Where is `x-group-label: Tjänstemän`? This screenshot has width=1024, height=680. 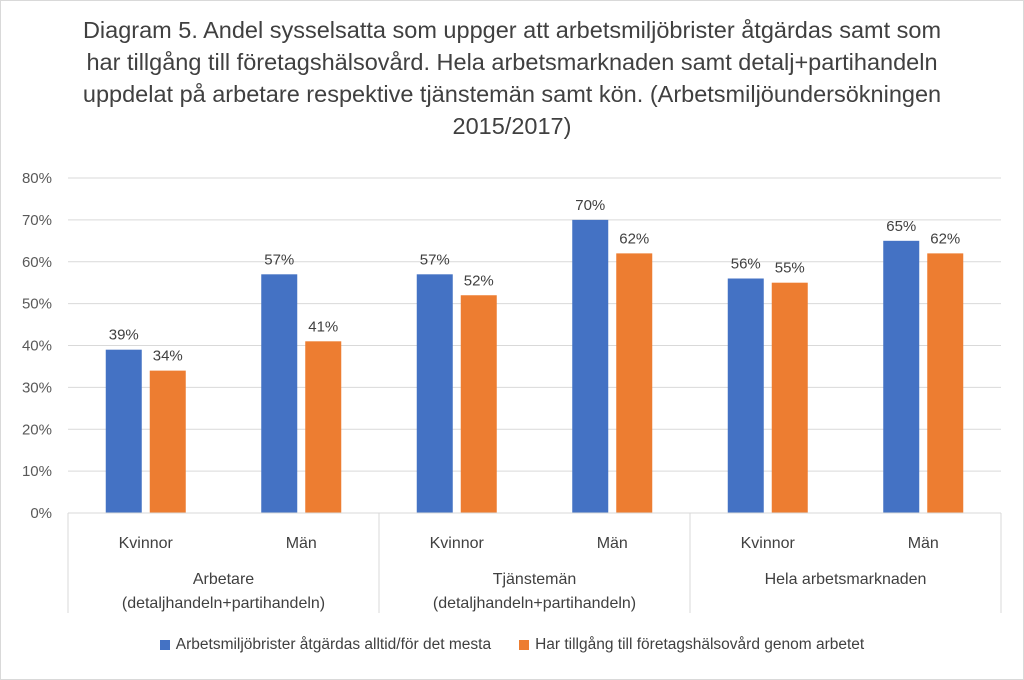 x-group-label: Tjänstemän is located at coordinates (535, 579).